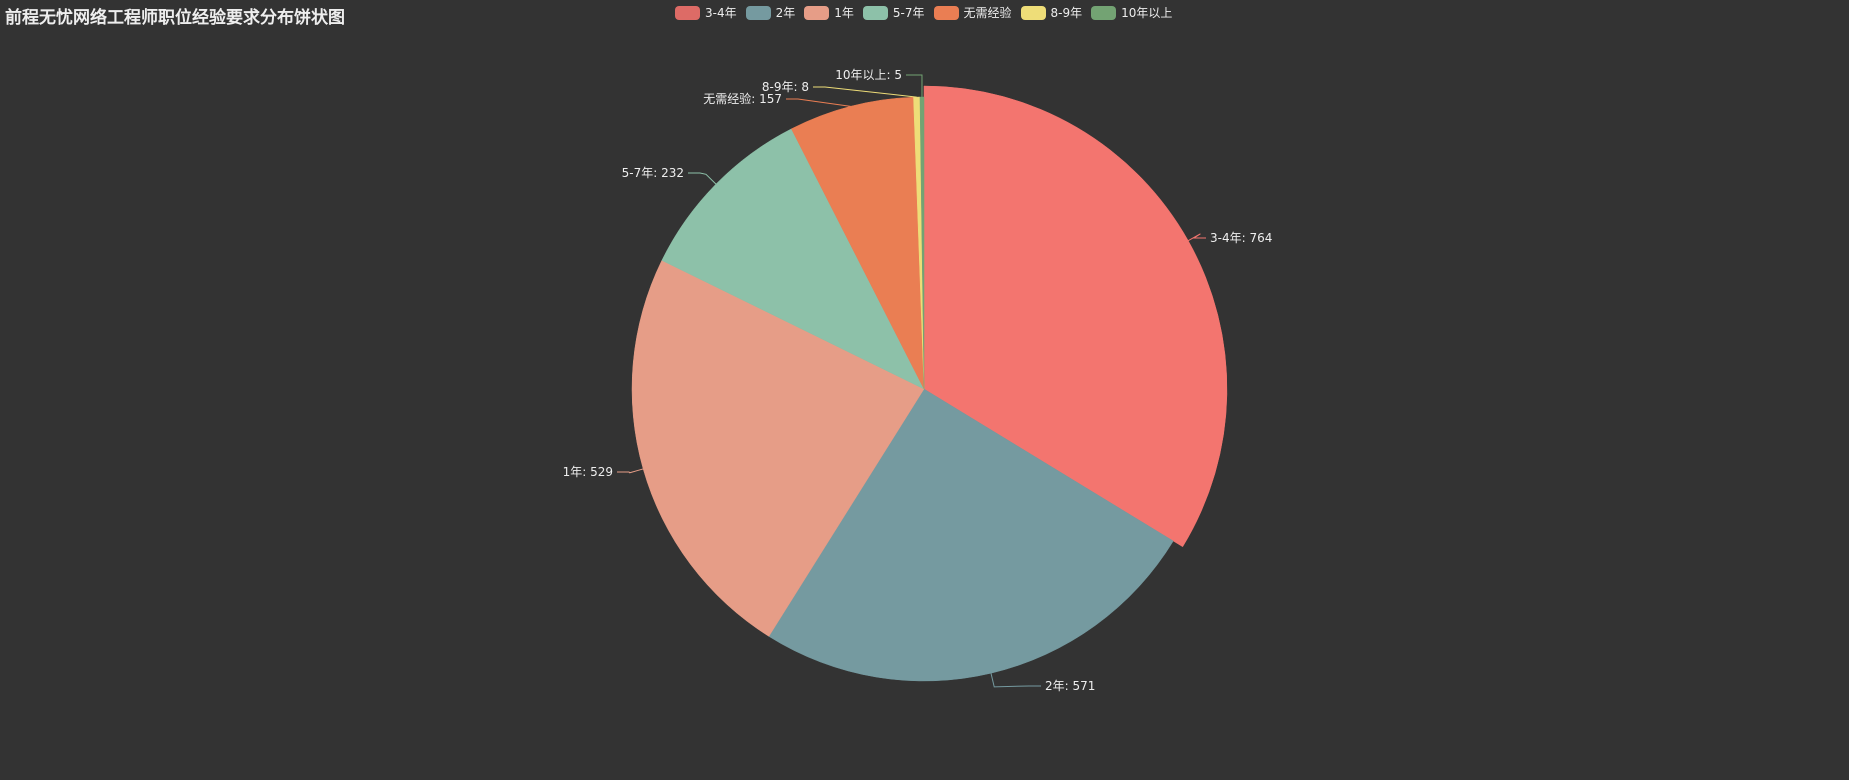 This screenshot has width=1849, height=780. Describe the element at coordinates (1070, 686) in the screenshot. I see `slice-label-1: 2年: 571` at that location.